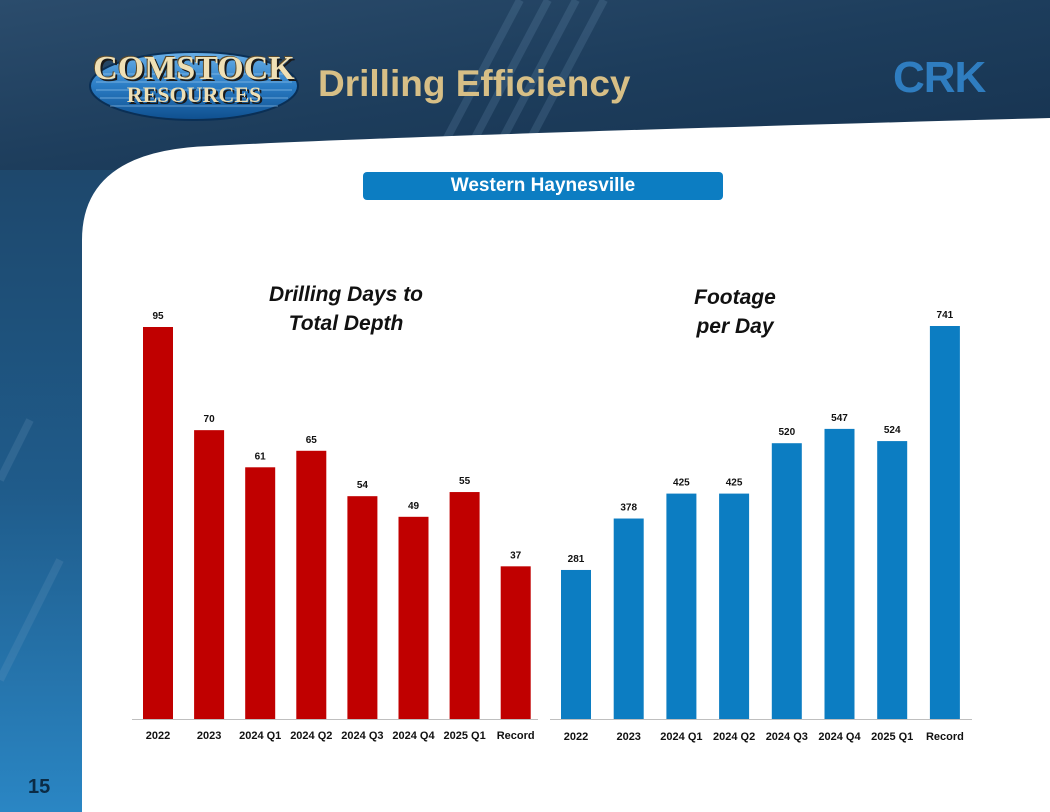 The image size is (1050, 812). Describe the element at coordinates (628, 737) in the screenshot. I see `chart-2-tick-label: 2023` at that location.